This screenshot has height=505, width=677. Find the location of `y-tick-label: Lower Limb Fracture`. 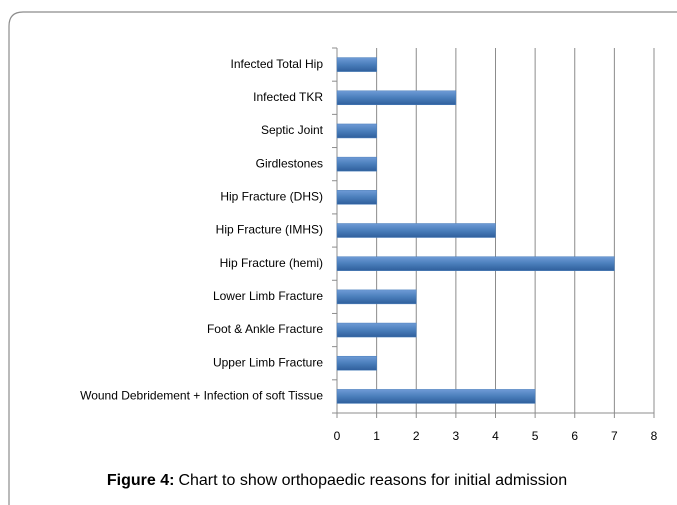

y-tick-label: Lower Limb Fracture is located at coordinates (268, 296).